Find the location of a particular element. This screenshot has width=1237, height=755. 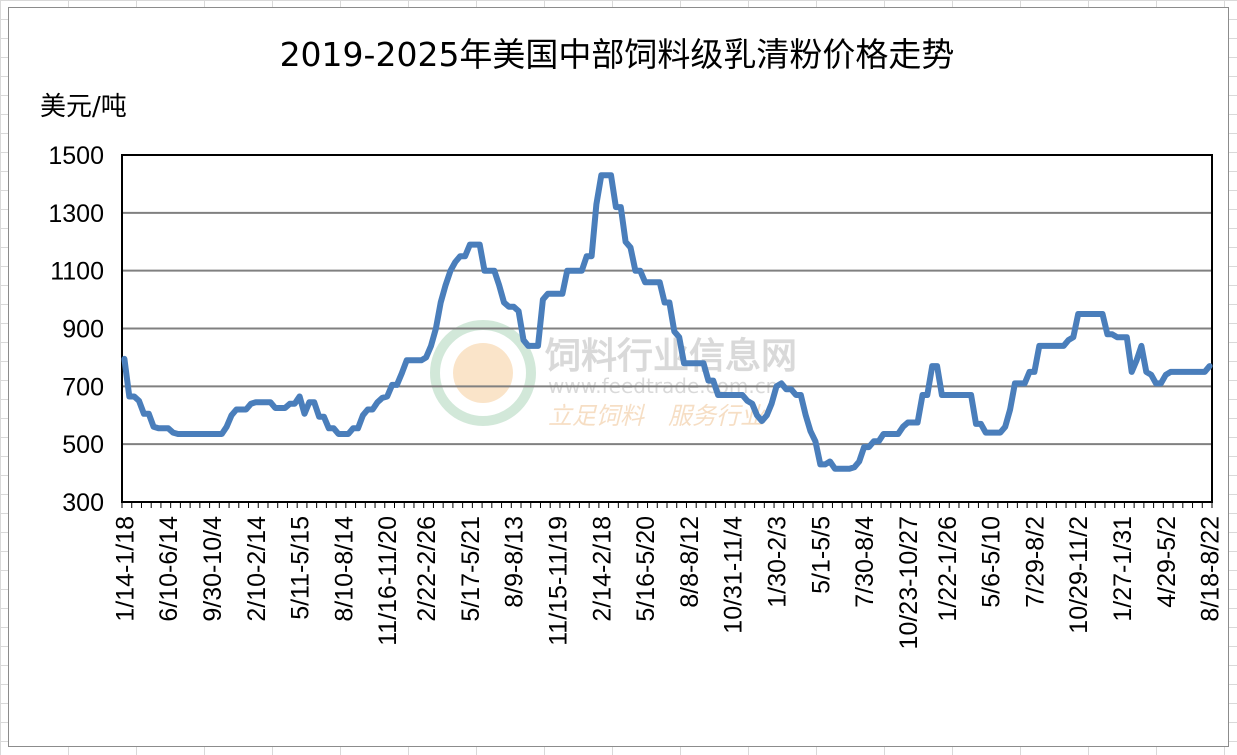

x-tick-label: 9/30-10/4 is located at coordinates (213, 569).